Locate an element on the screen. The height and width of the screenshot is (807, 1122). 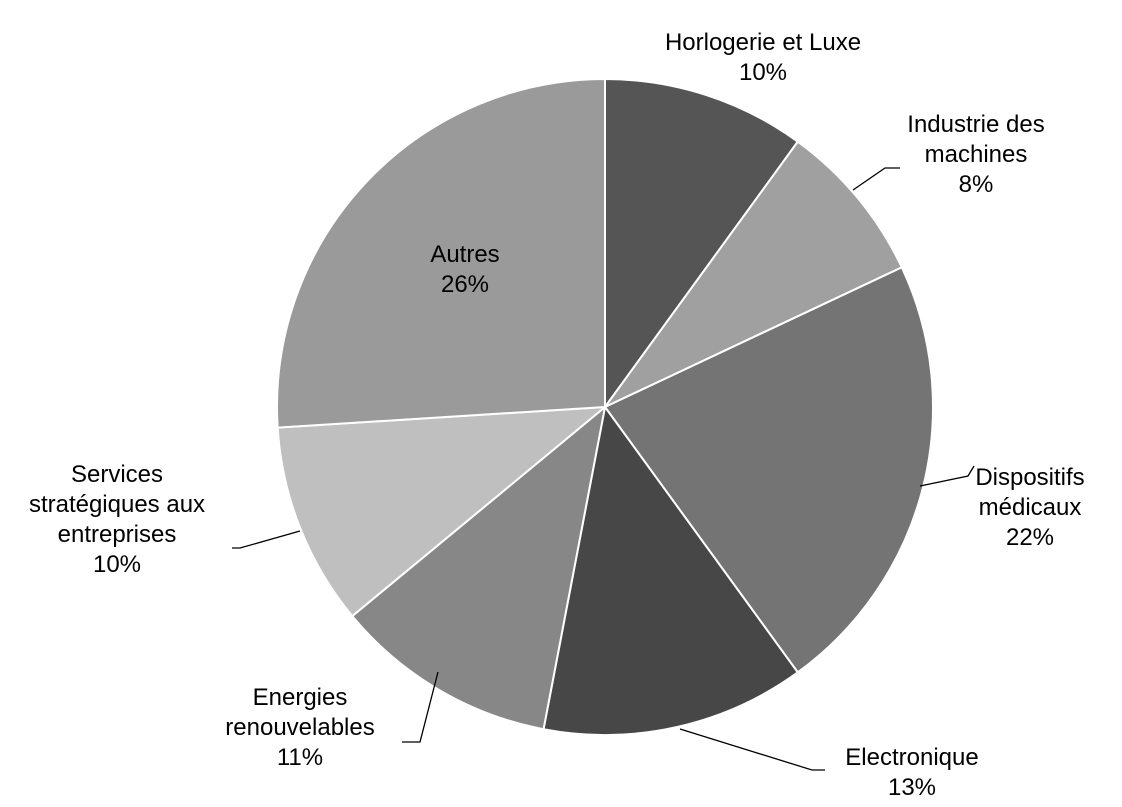
value-label: 22% is located at coordinates (1030, 537).